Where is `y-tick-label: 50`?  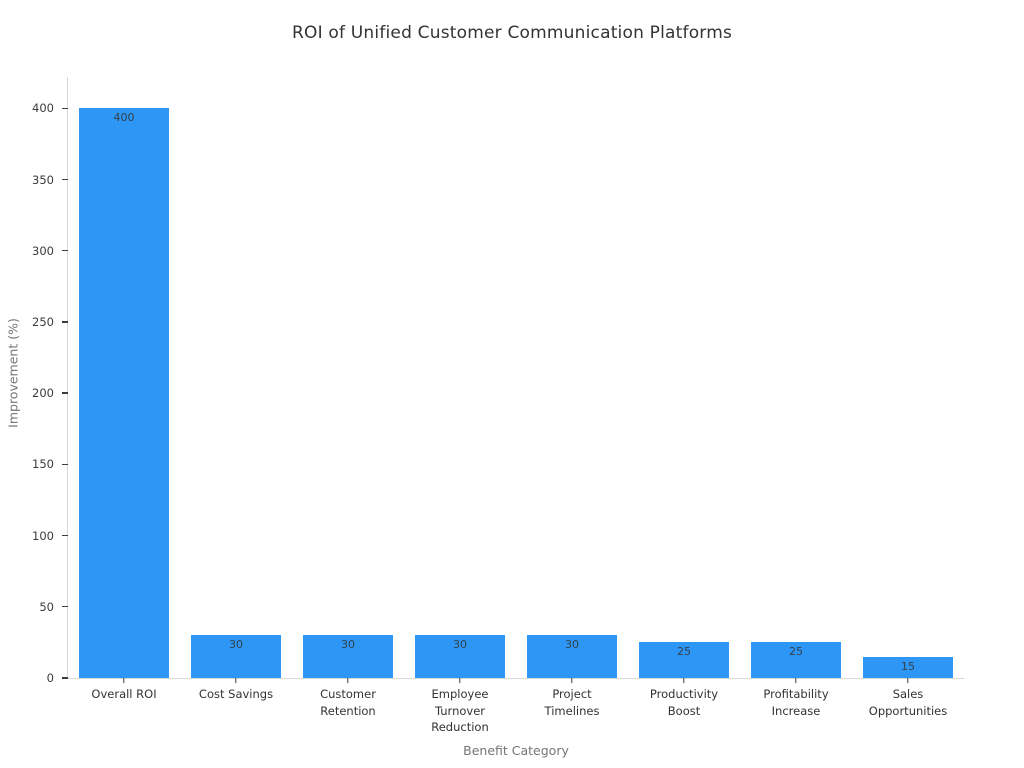 y-tick-label: 50 is located at coordinates (46, 606).